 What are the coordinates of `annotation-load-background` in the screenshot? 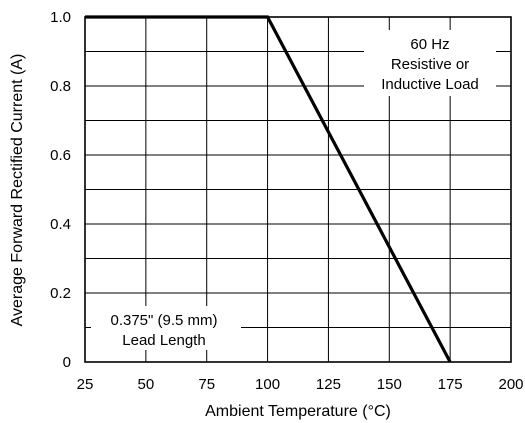 It's located at (430, 63).